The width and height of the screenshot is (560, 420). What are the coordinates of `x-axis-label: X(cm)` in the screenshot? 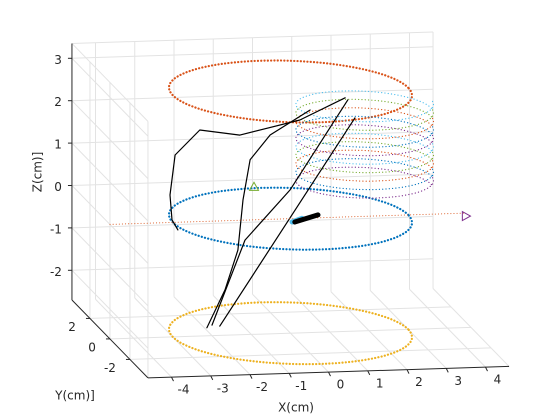 It's located at (296, 408).